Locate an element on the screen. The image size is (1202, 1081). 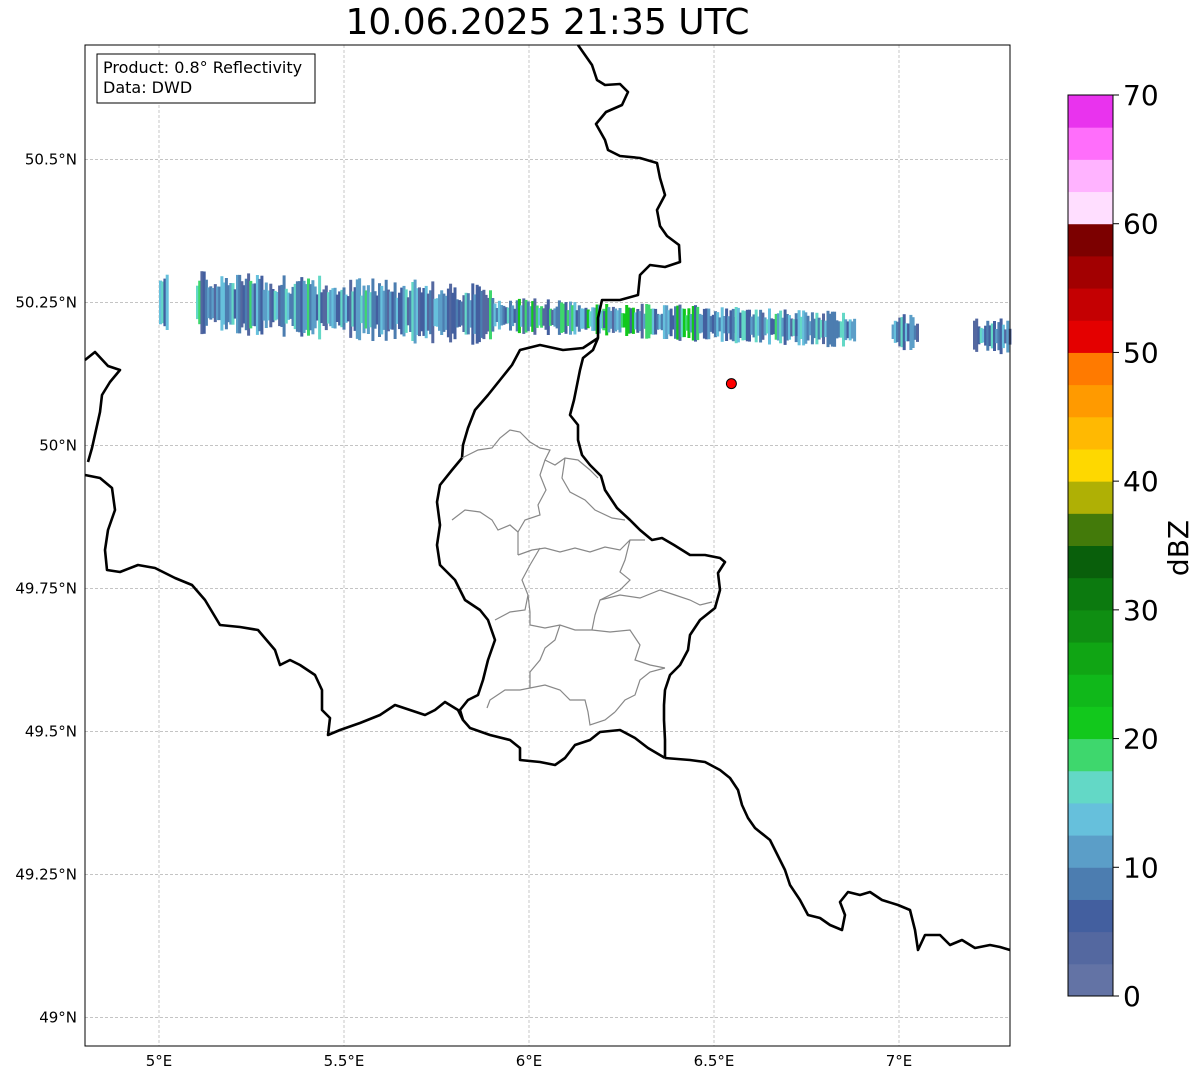
lat-tick-label: 50.5°N is located at coordinates (51, 159).